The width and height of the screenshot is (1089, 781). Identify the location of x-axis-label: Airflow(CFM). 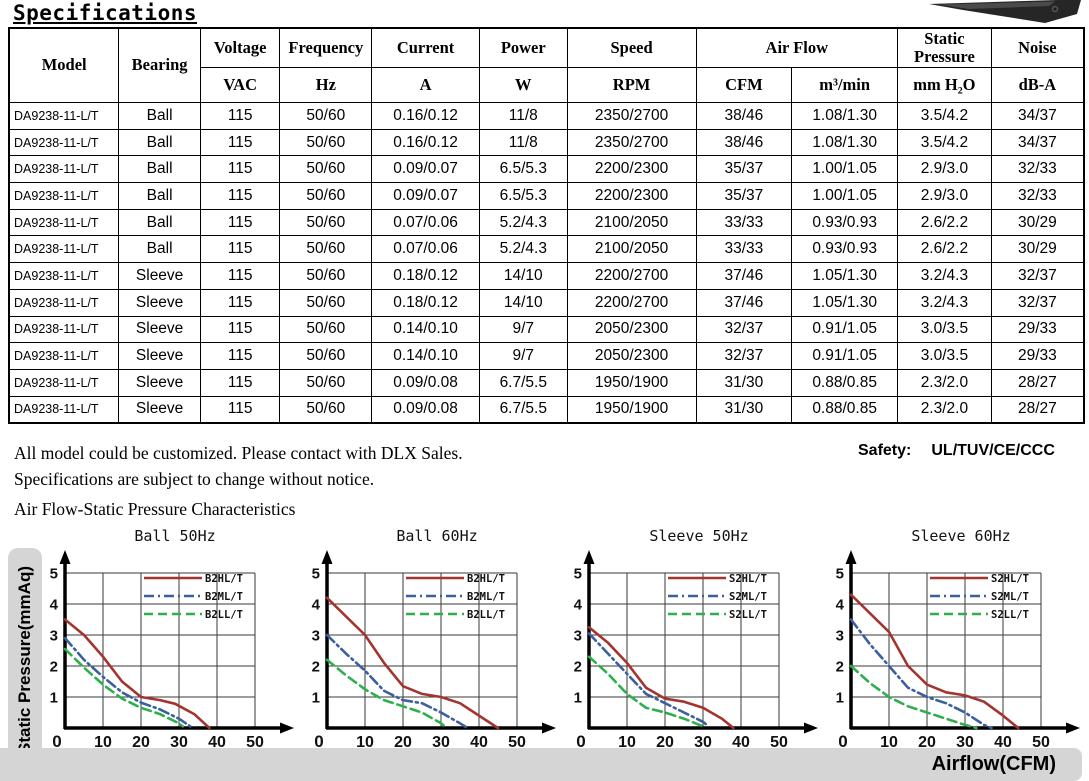
(993, 764).